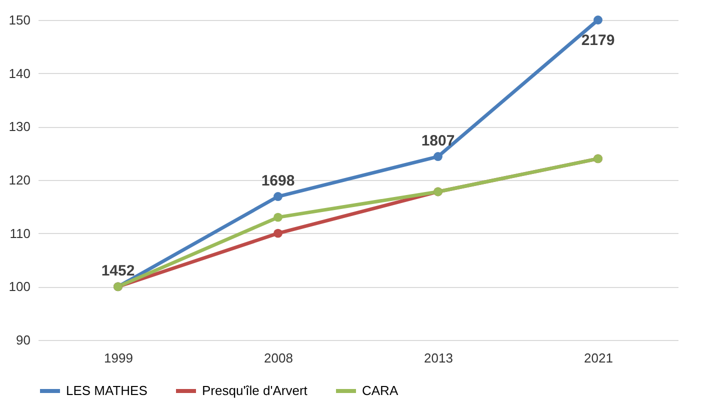 The height and width of the screenshot is (411, 706). I want to click on y-tick-label: 140, so click(19, 73).